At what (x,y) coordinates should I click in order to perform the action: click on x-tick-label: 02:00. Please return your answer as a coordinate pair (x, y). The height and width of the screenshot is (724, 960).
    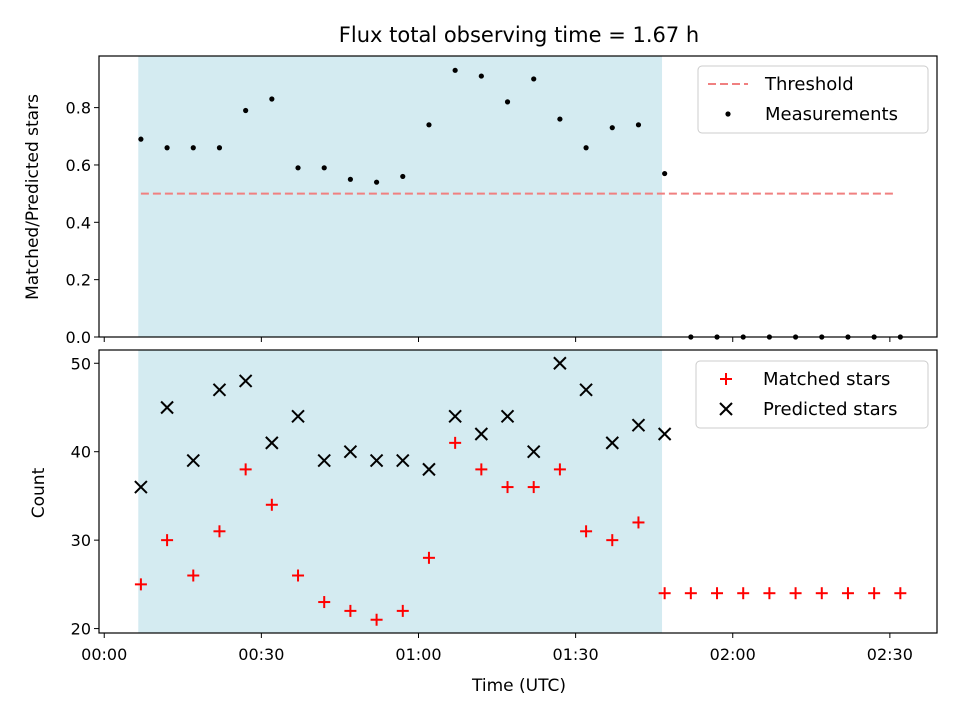
    Looking at the image, I should click on (733, 654).